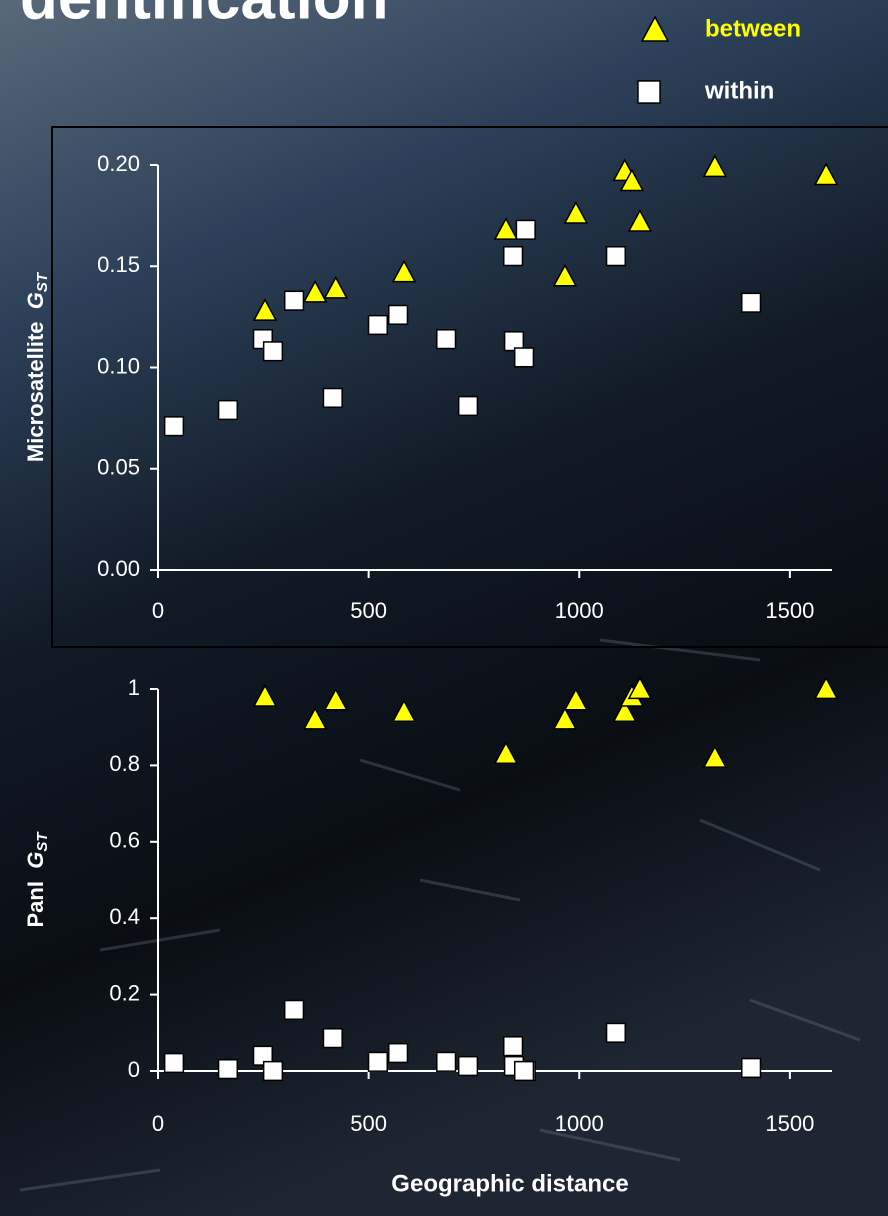 The image size is (888, 1216). What do you see at coordinates (118, 264) in the screenshot?
I see `y-tick-label: 0.15` at bounding box center [118, 264].